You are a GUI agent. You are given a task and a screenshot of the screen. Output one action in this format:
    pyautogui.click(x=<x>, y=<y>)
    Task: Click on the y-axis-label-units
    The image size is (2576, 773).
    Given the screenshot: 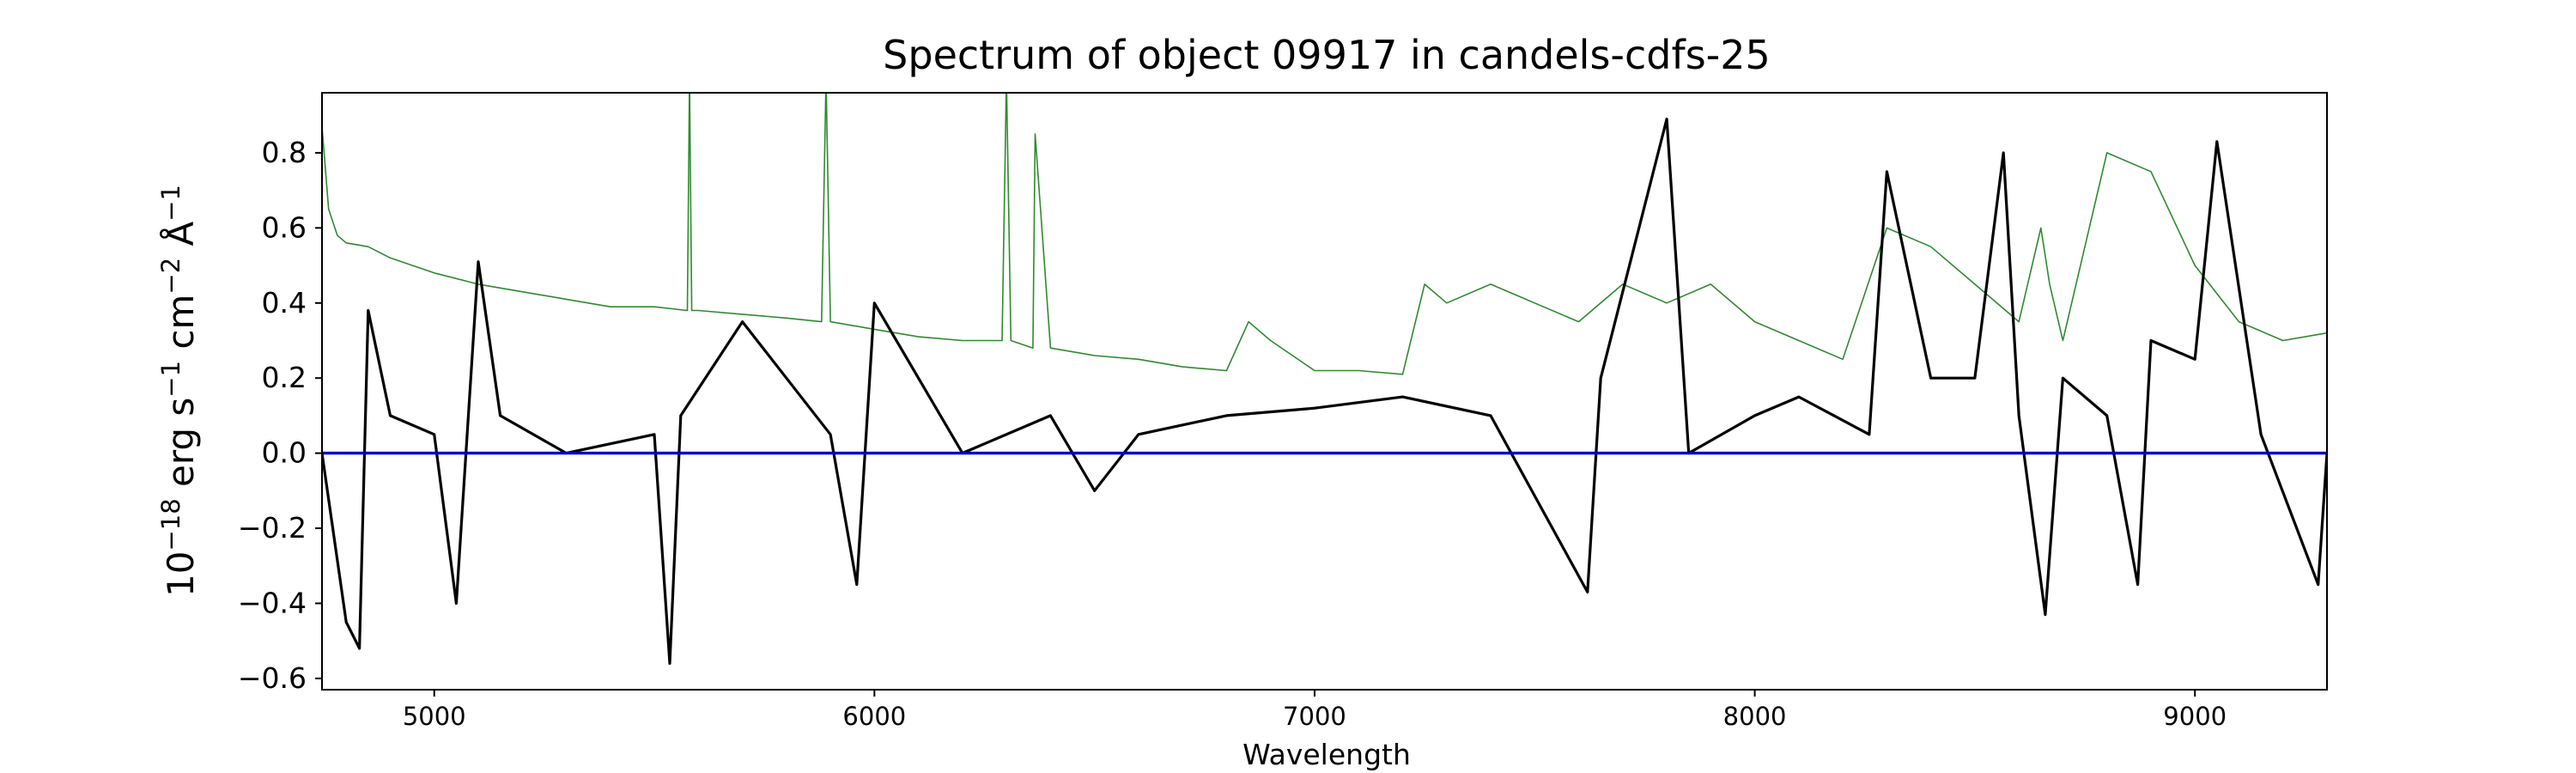 What is the action you would take?
    pyautogui.click(x=181, y=492)
    